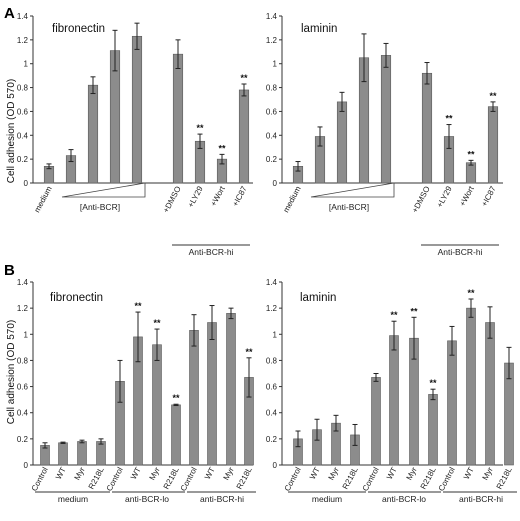 This screenshot has height=521, width=520. I want to click on category-label: medium, so click(42, 199).